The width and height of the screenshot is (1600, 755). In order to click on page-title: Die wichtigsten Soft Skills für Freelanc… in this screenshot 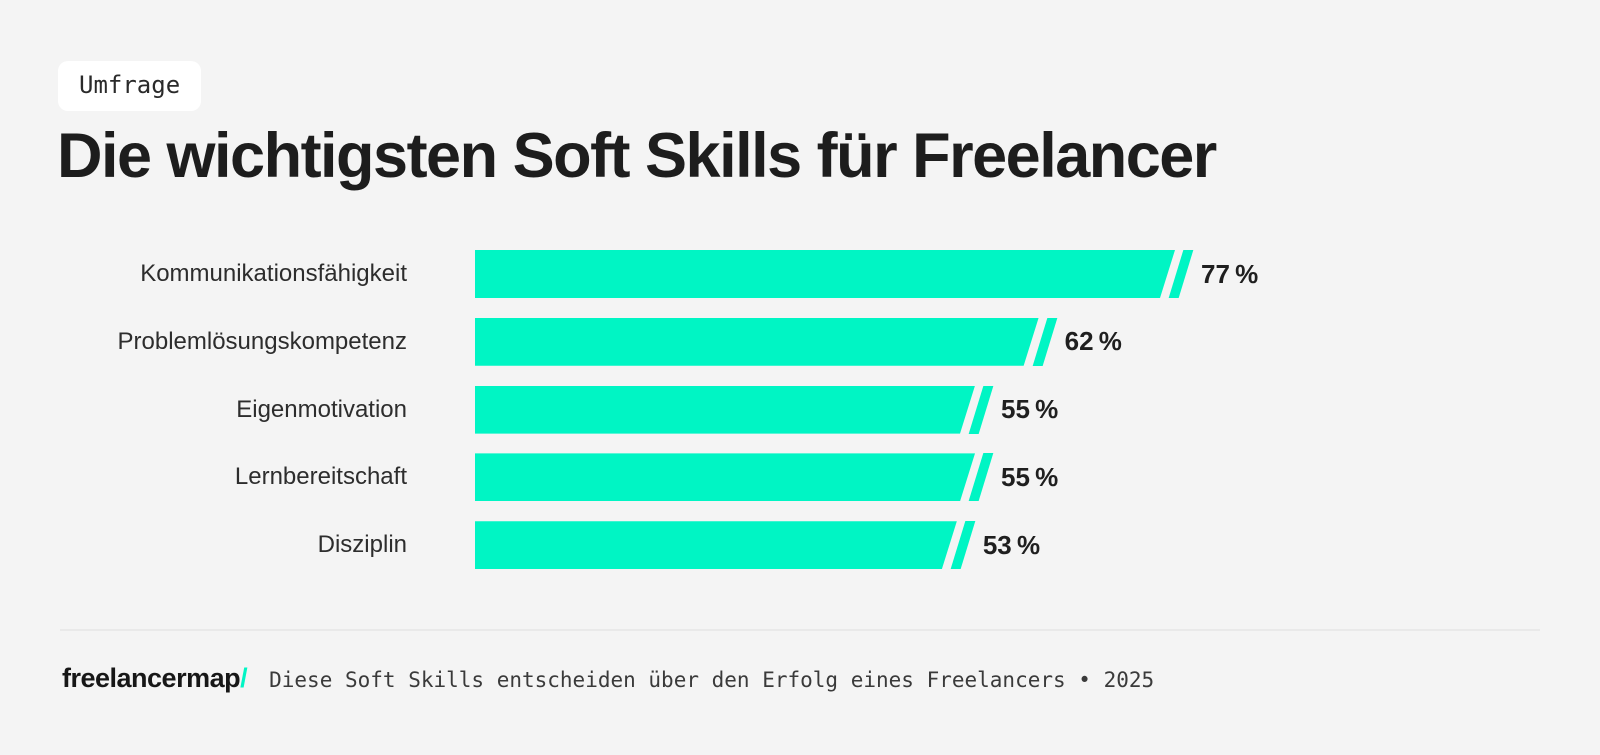, I will do `click(637, 156)`.